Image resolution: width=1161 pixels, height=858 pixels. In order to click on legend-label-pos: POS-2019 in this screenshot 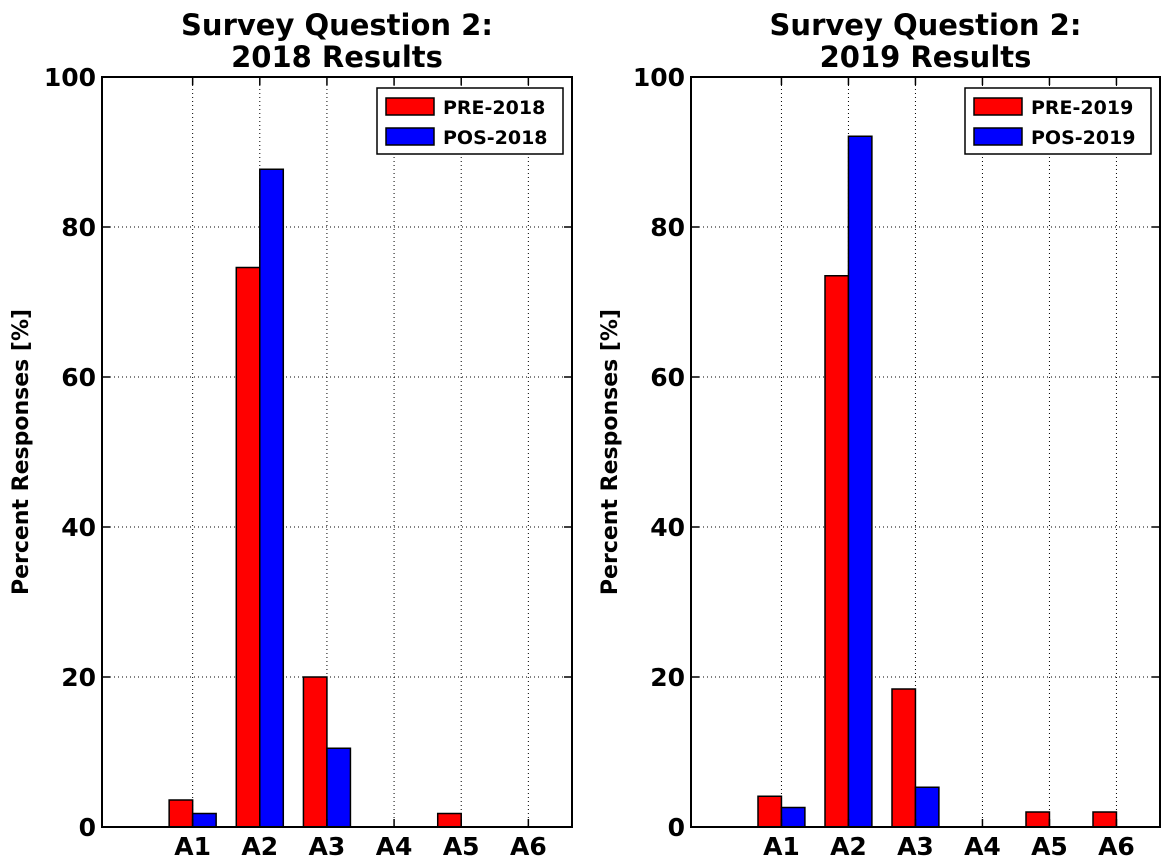, I will do `click(1083, 138)`.